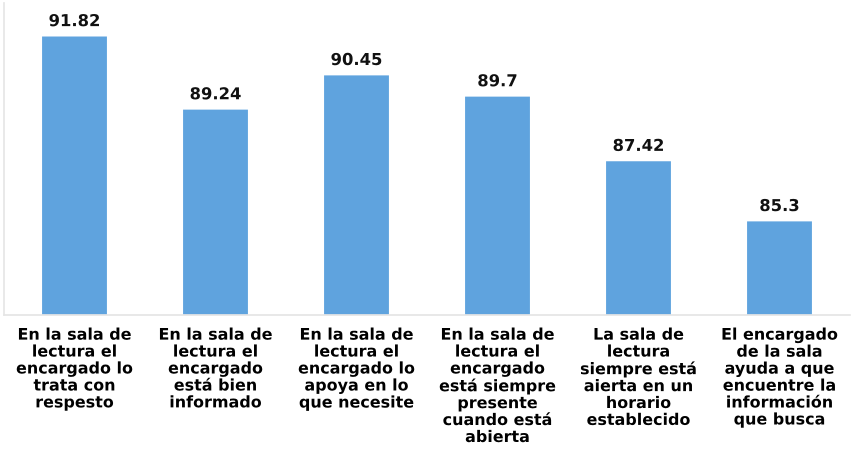  I want to click on data-label: 85.3, so click(779, 205).